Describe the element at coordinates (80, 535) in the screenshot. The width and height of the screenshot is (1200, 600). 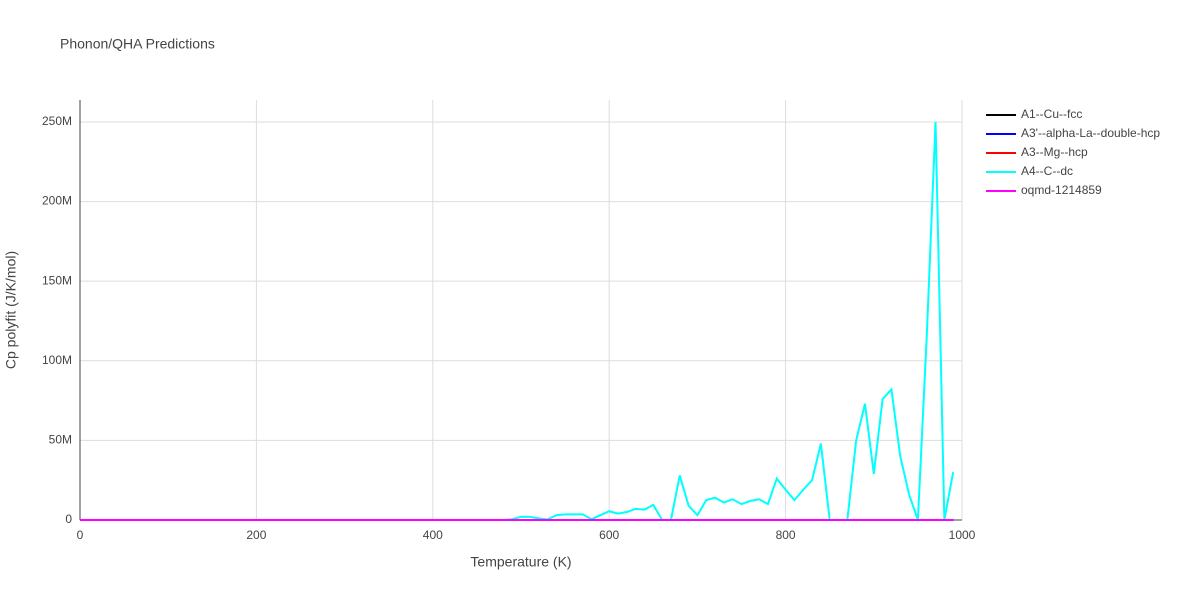
I see `x-tick-label: 0` at that location.